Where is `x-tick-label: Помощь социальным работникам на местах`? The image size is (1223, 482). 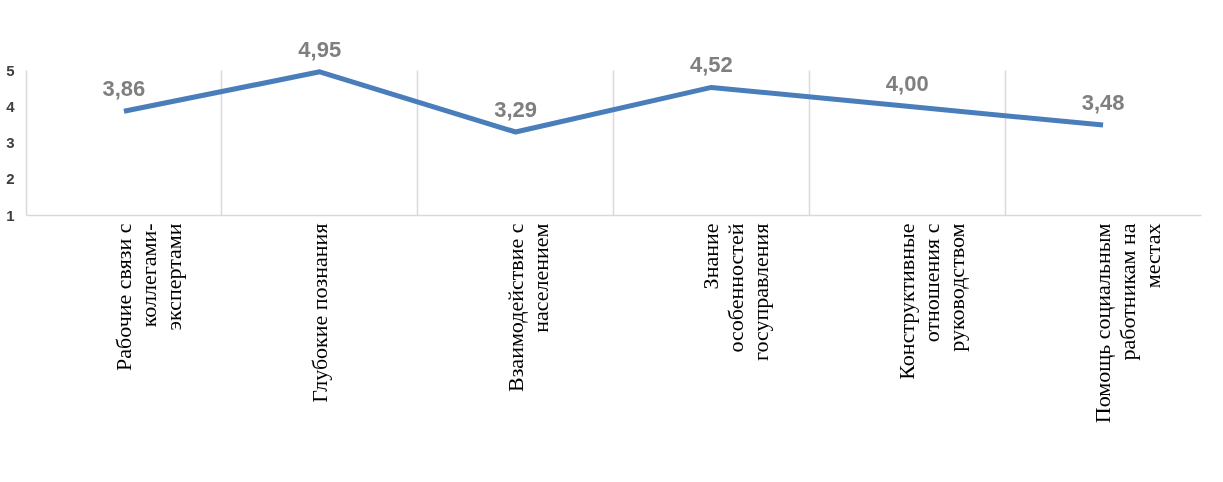 x-tick-label: Помощь социальным работникам на местах is located at coordinates (1128, 323).